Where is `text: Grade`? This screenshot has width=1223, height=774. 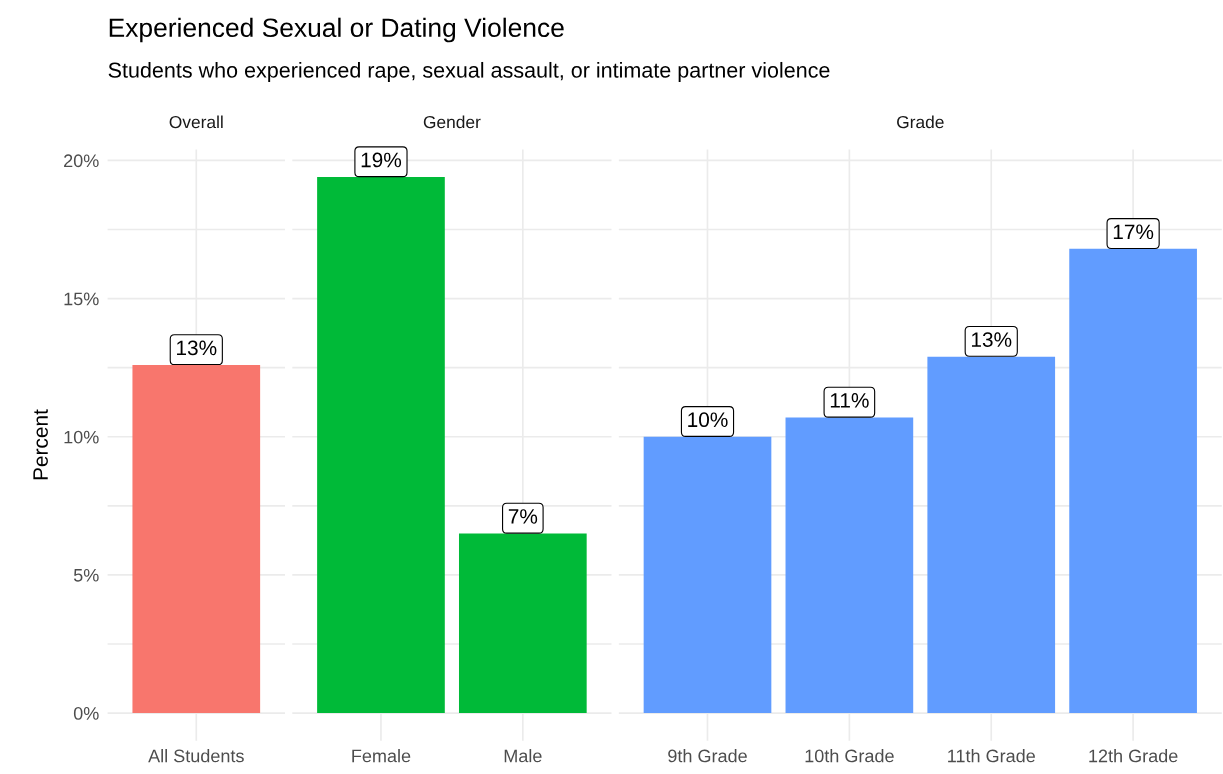
text: Grade is located at coordinates (920, 122).